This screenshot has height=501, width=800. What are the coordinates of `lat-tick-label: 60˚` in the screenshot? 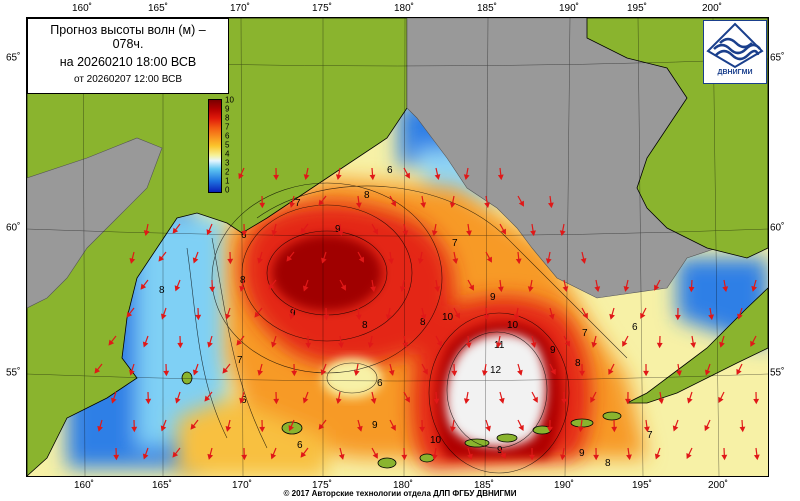 It's located at (777, 228).